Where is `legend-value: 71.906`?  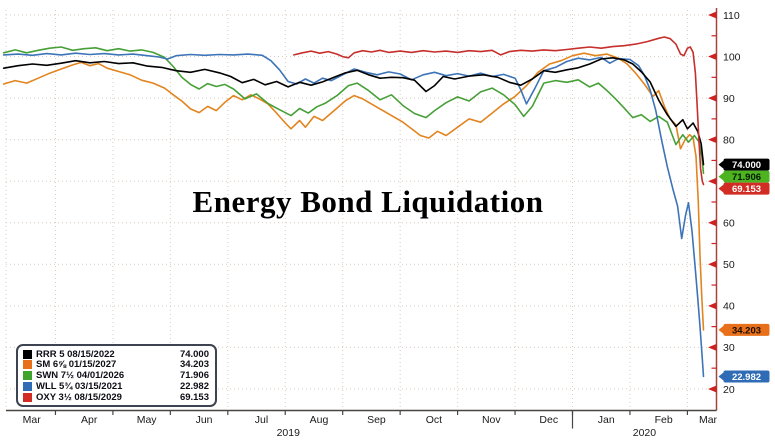 legend-value: 71.906 is located at coordinates (194, 375).